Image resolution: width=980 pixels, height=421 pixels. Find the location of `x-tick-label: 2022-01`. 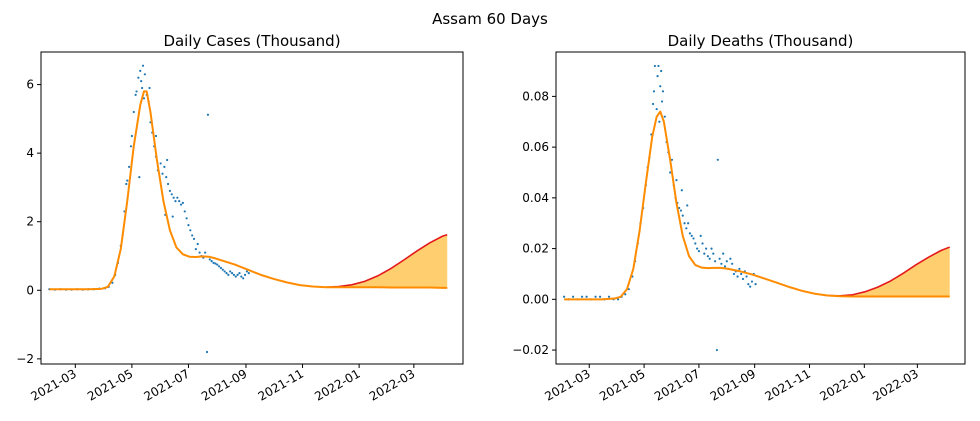

x-tick-label: 2022-01 is located at coordinates (842, 384).